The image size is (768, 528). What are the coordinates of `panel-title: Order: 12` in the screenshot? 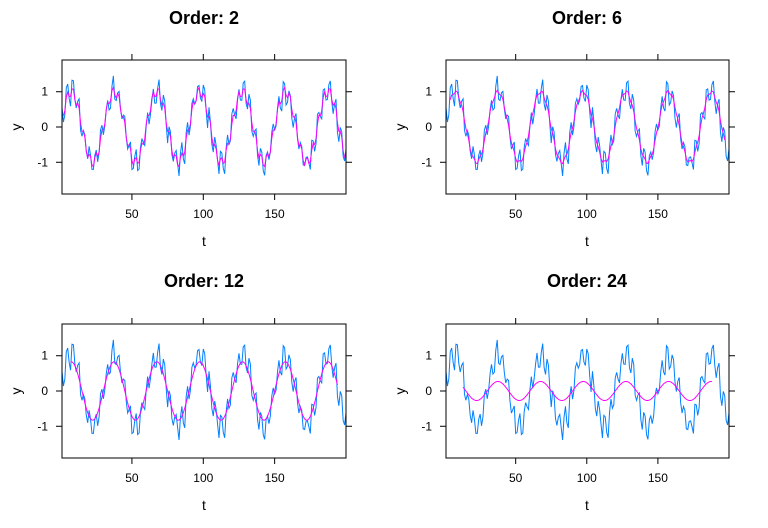 It's located at (204, 281).